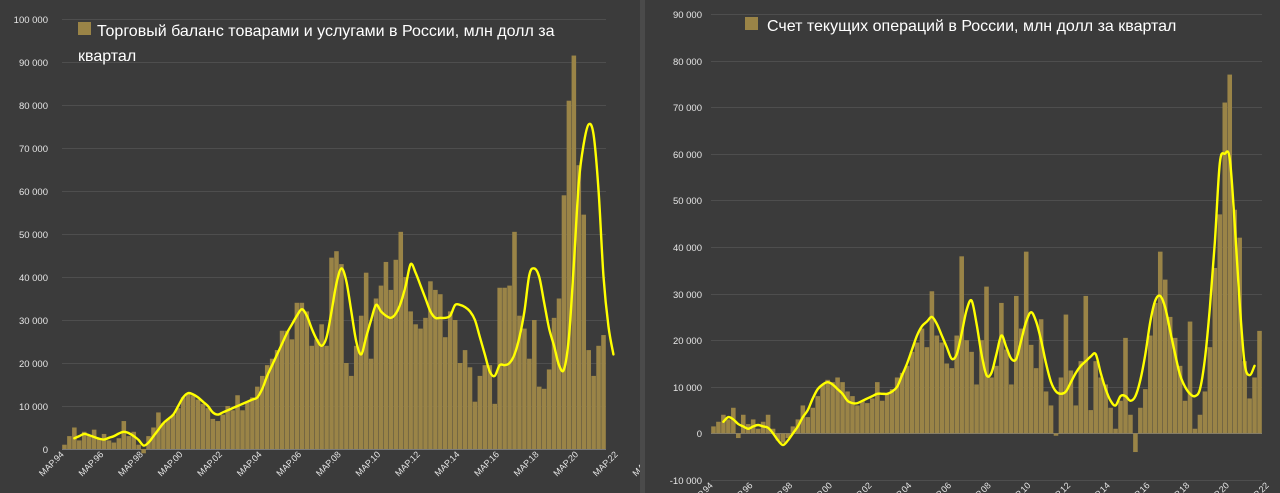 The width and height of the screenshot is (1280, 493). Describe the element at coordinates (687, 155) in the screenshot. I see `y-tick-label: 60 000` at that location.